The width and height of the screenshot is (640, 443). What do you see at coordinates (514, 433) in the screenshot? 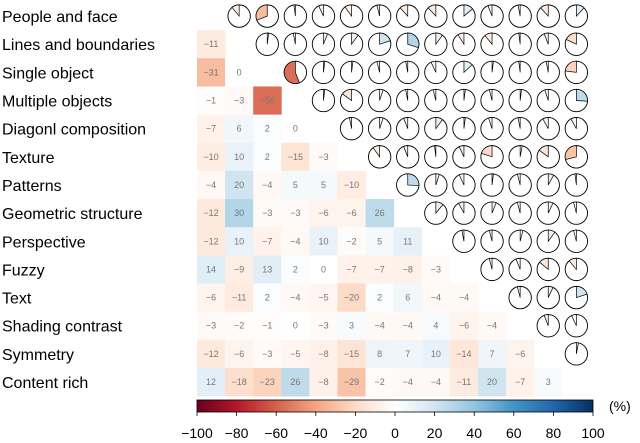
I see `colorbar-tick-label: 60` at bounding box center [514, 433].